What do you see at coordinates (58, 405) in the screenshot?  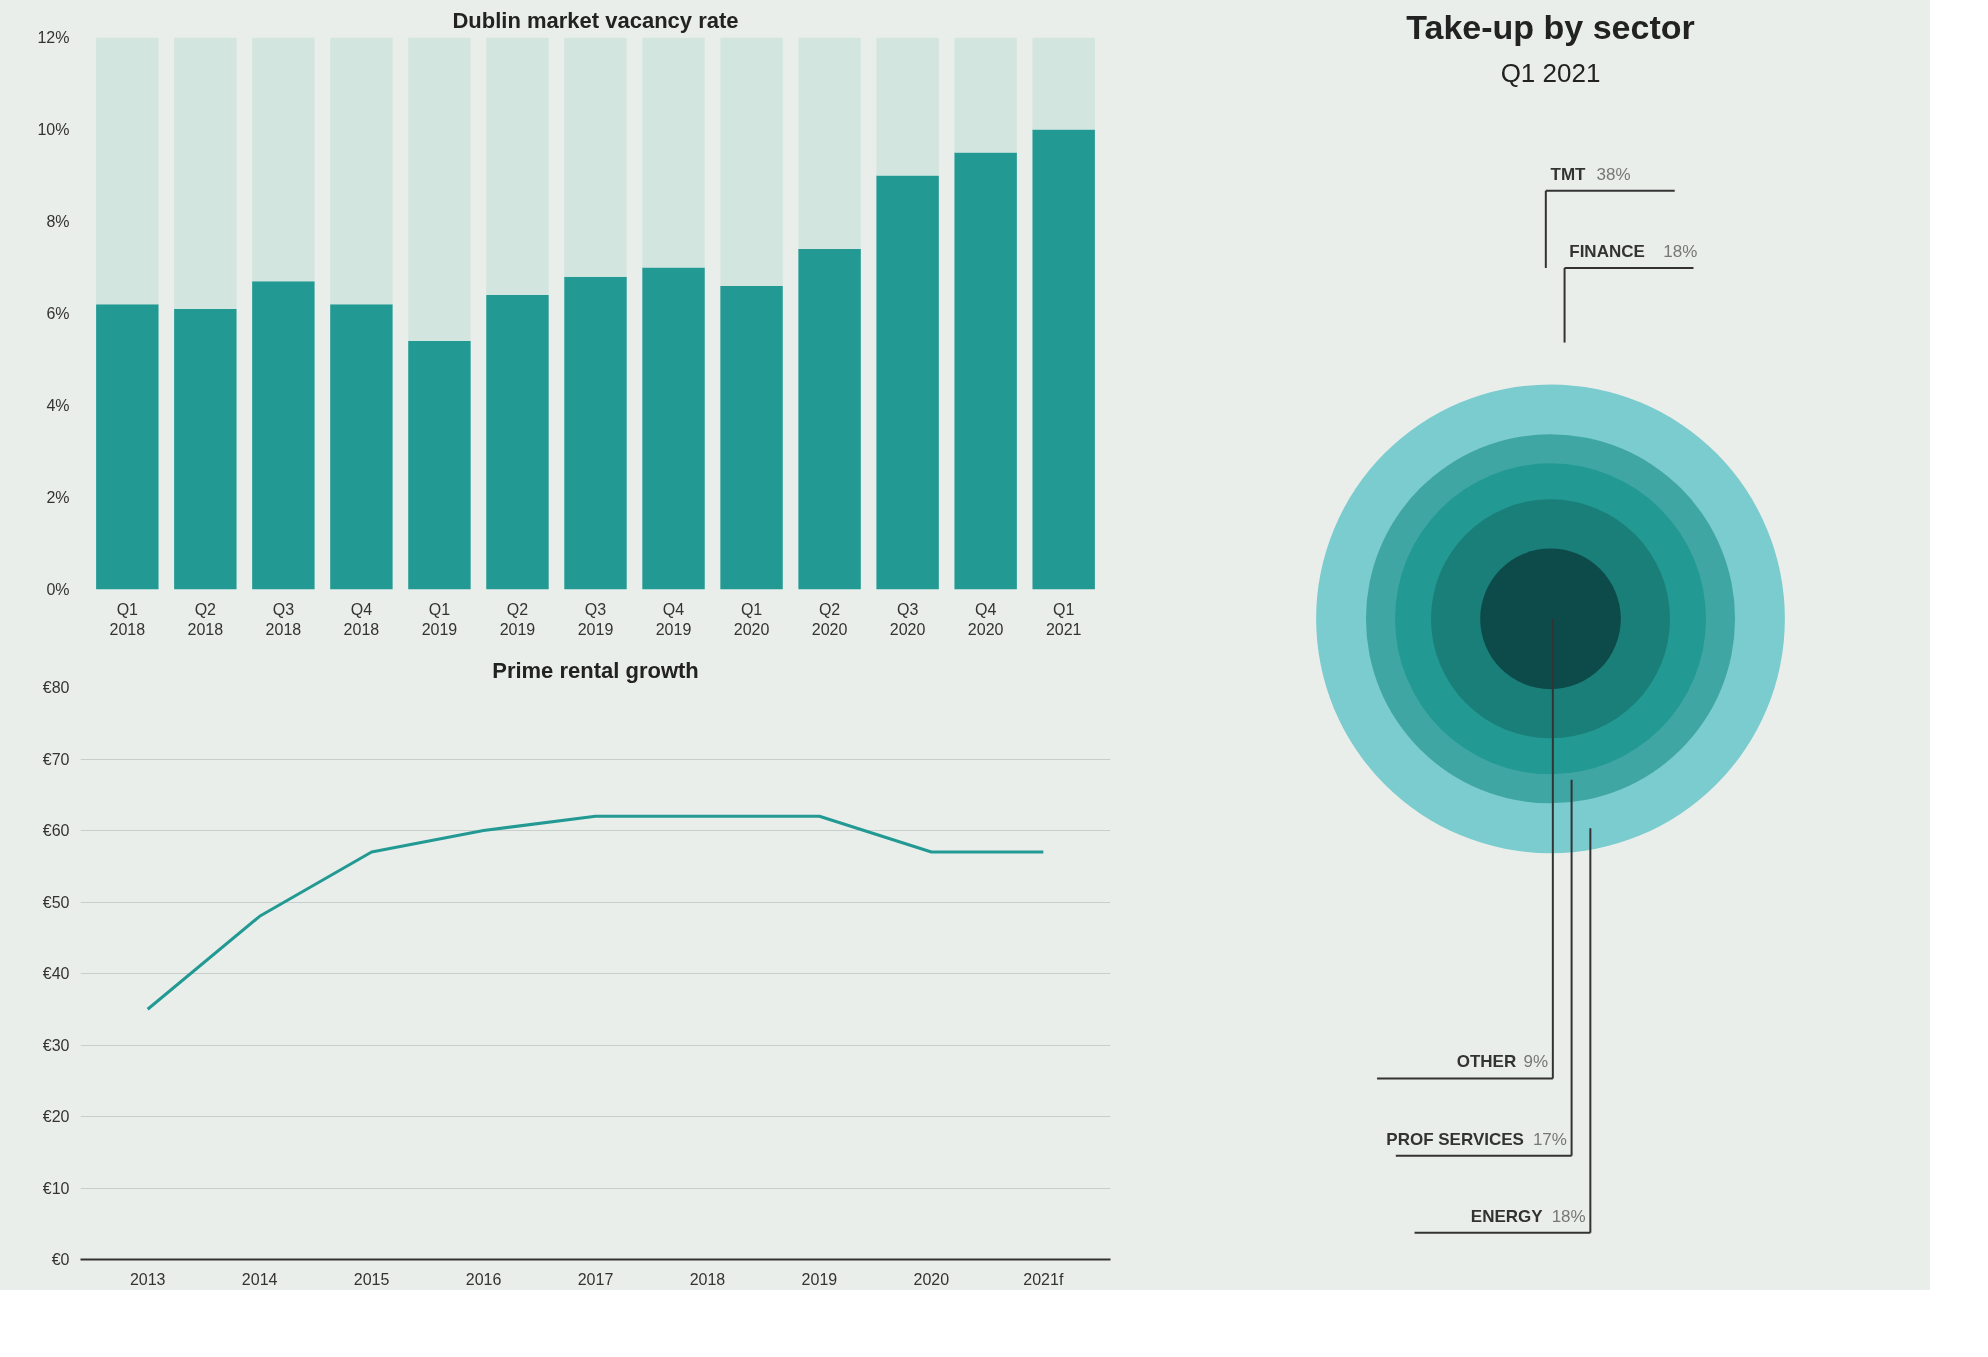 I see `y-tick-label: 4%` at bounding box center [58, 405].